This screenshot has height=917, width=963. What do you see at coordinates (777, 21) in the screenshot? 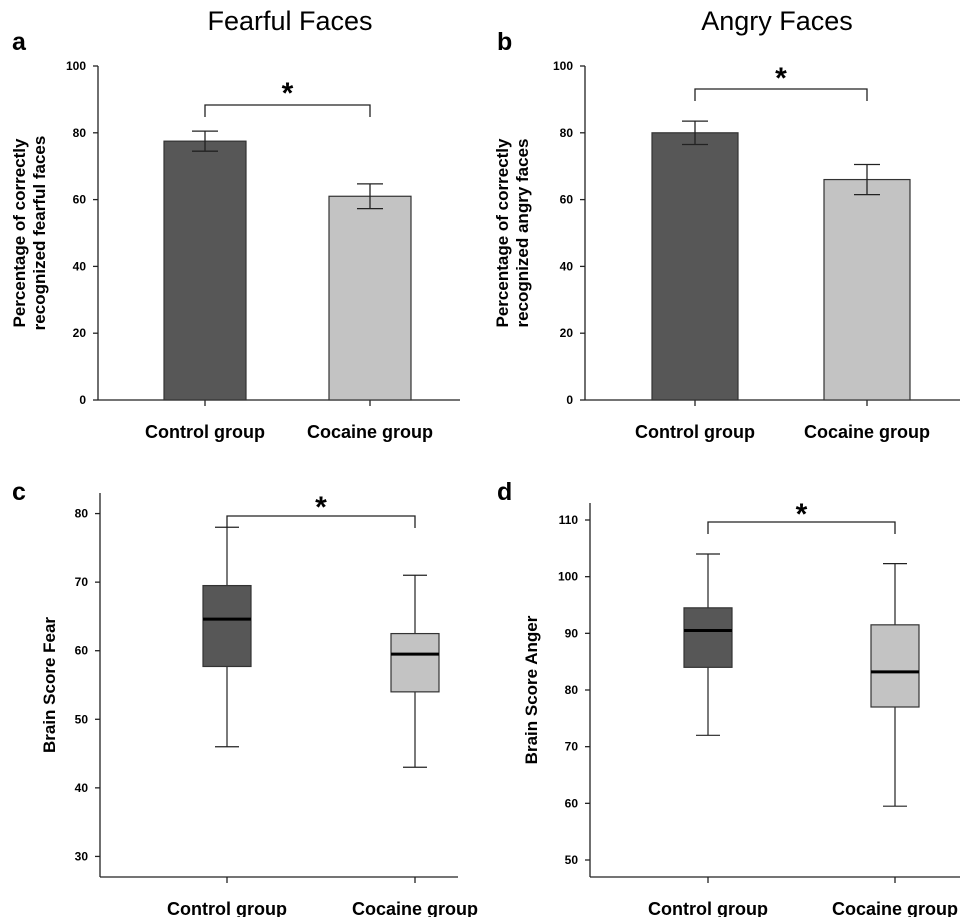
I see `chart-title: Angry Faces` at bounding box center [777, 21].